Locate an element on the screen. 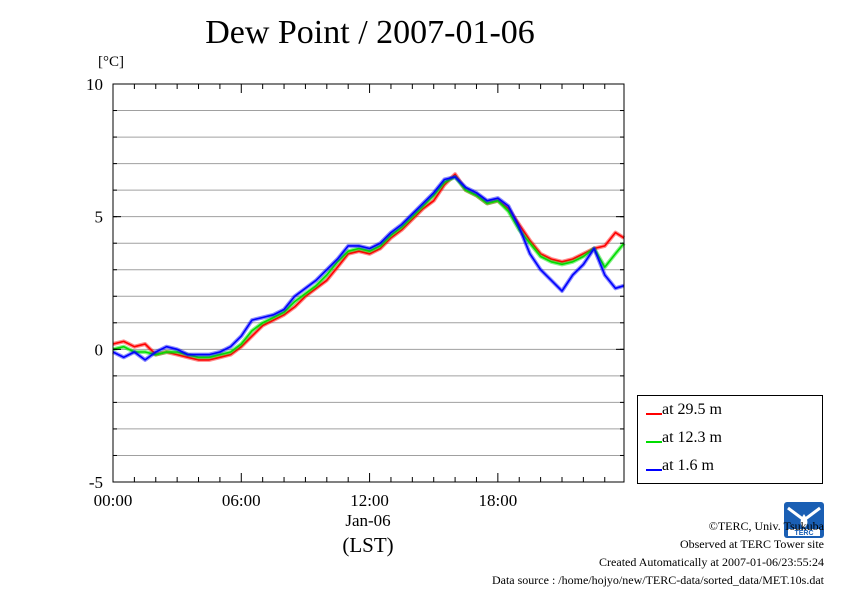  y-tick-label: -5 is located at coordinates (96, 482).